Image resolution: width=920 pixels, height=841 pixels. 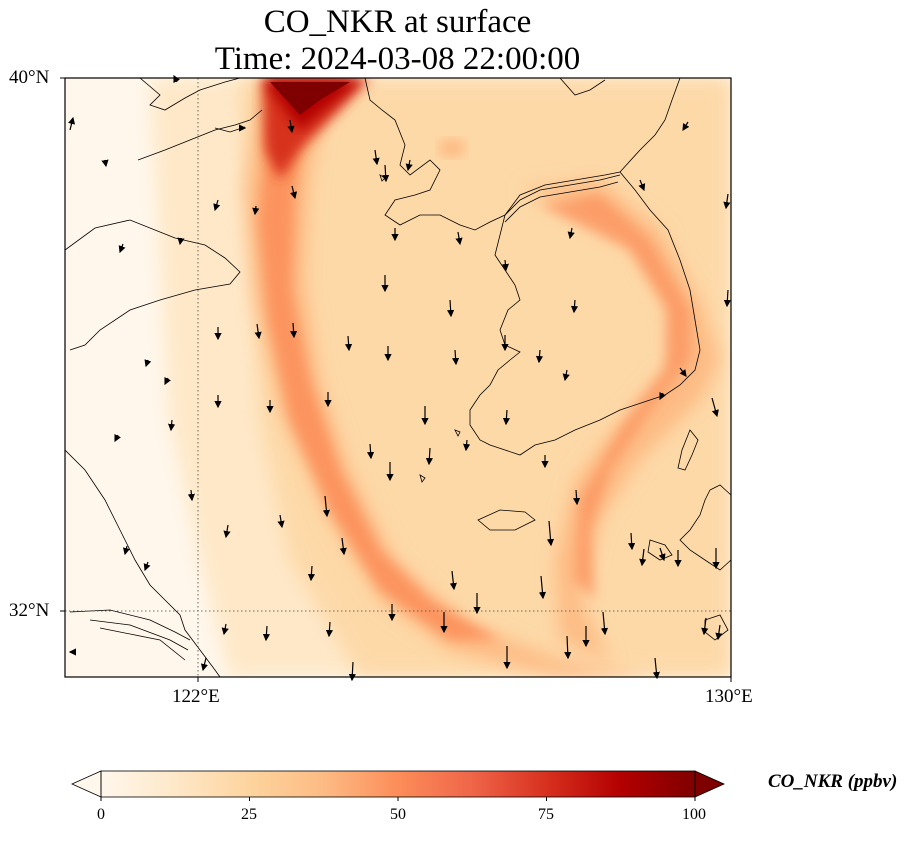 I want to click on colorbar, so click(x=398, y=785).